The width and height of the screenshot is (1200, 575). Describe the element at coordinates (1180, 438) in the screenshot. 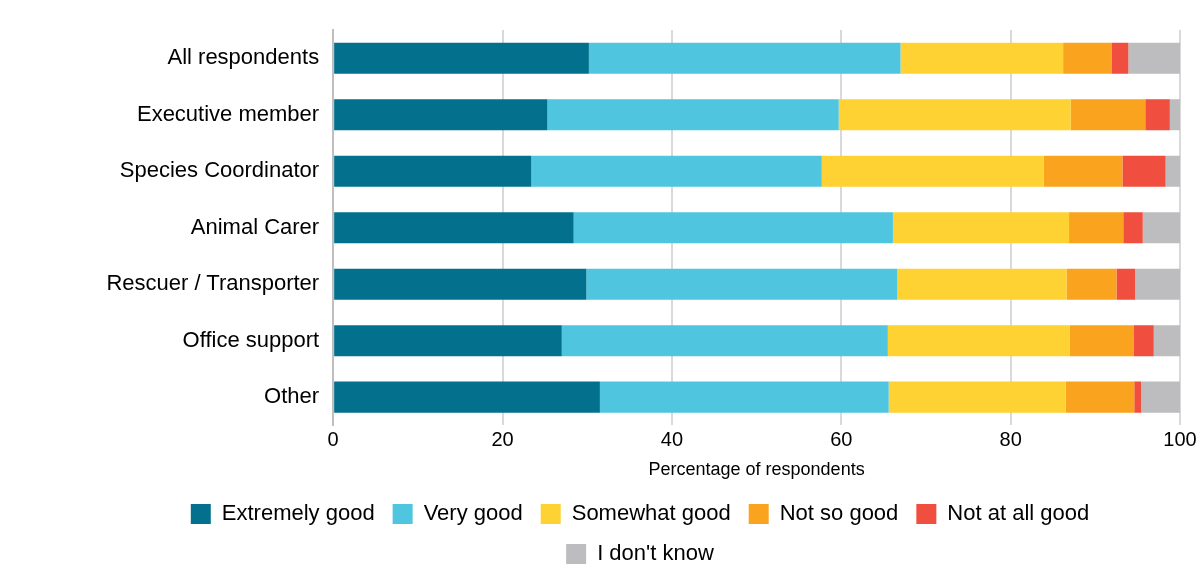

I see `x-tick-label: 100` at that location.